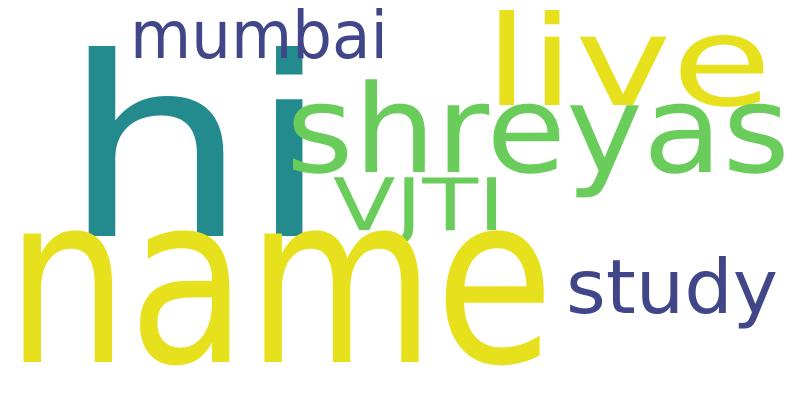  Describe the element at coordinates (259, 37) in the screenshot. I see `word-mumbai: mumbai` at that location.